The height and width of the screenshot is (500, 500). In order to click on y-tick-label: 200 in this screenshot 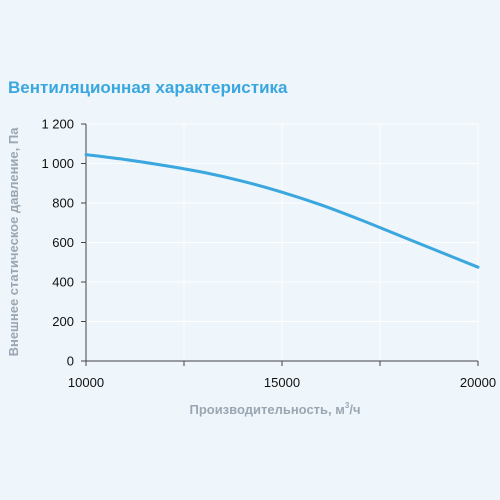, I will do `click(63, 321)`.